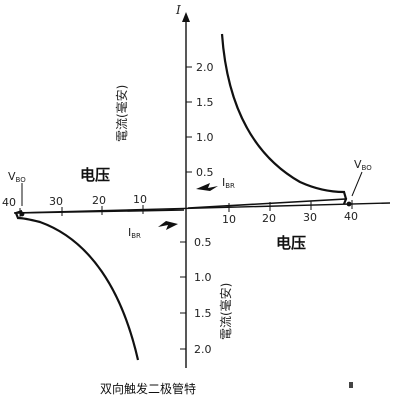 The width and height of the screenshot is (408, 408). What do you see at coordinates (77, 285) in the screenshot?
I see `iv-curve-lower-branch` at bounding box center [77, 285].